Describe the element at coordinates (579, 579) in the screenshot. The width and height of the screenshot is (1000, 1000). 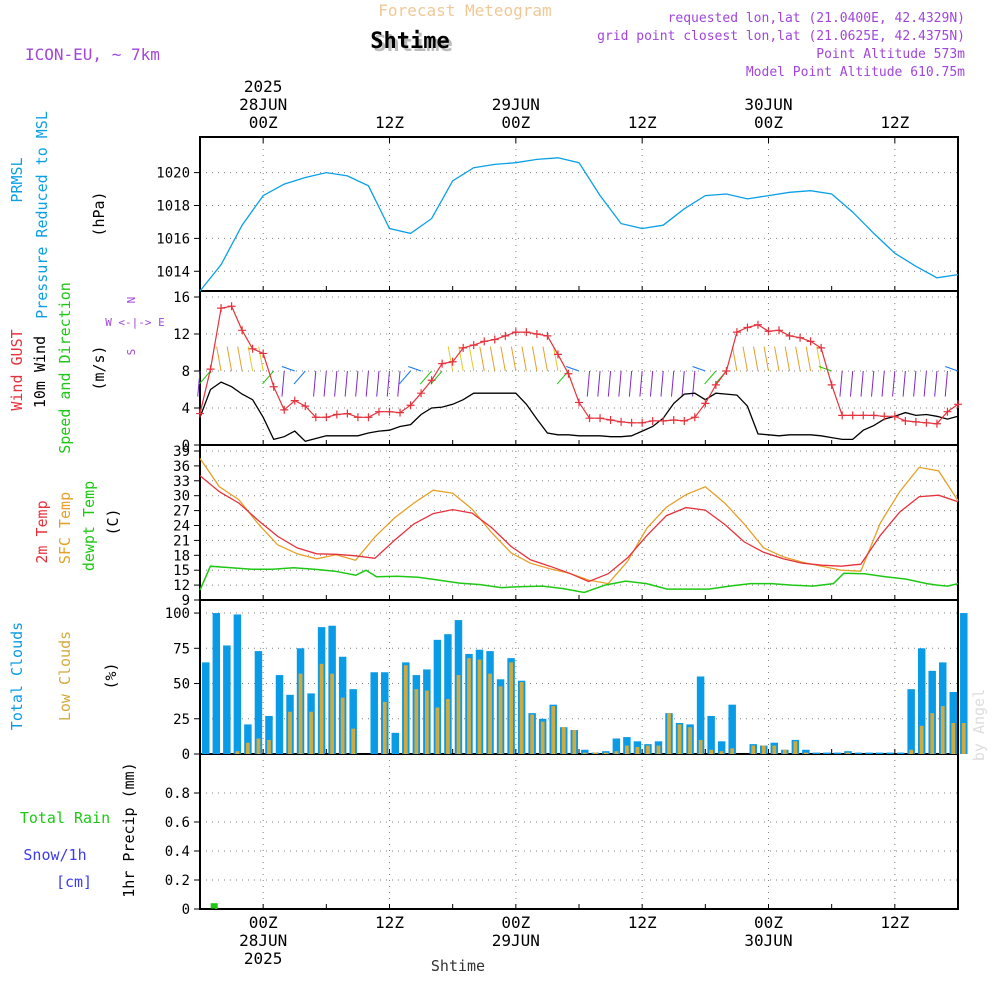
I see `dewpoint-line` at that location.